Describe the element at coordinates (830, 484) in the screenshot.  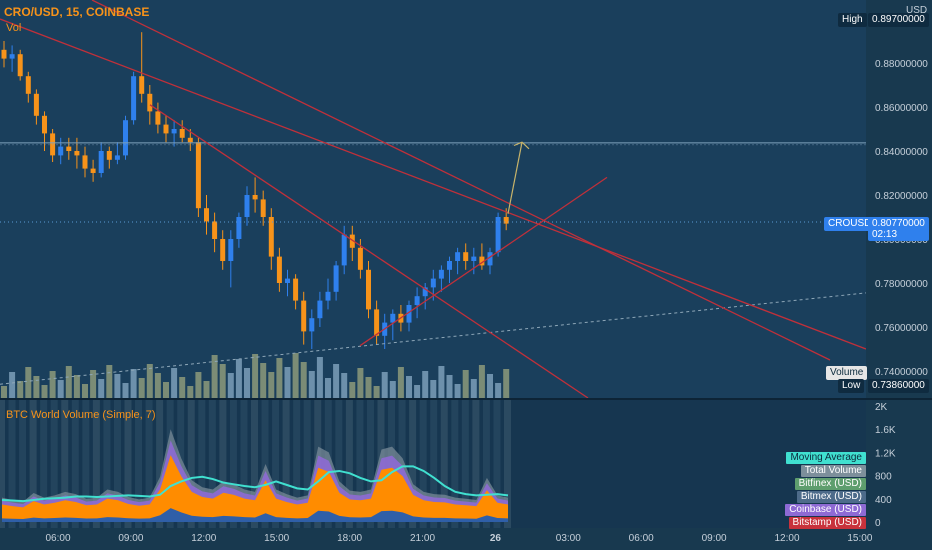
I see `legend-item: Bitfinex (USD)` at that location.